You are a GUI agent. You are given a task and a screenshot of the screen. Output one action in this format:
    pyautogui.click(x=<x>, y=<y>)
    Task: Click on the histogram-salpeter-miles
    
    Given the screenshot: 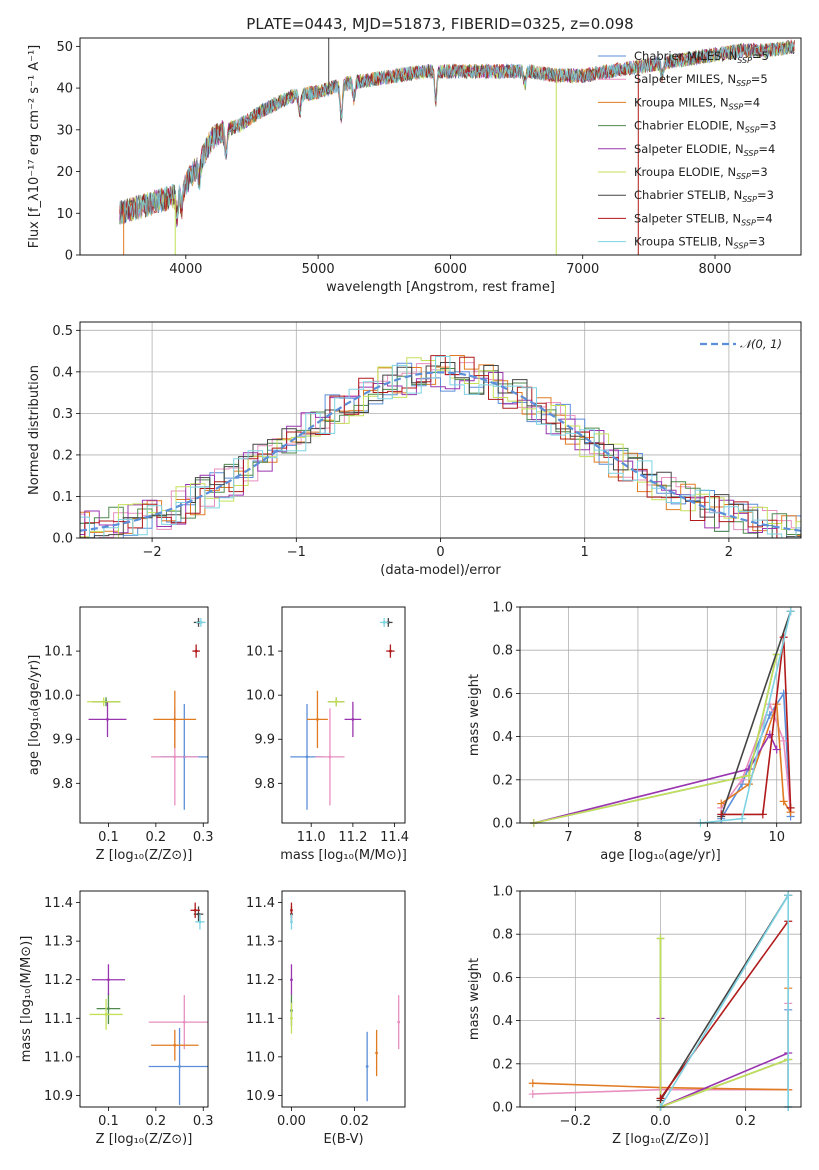 What is the action you would take?
    pyautogui.click(x=440, y=450)
    